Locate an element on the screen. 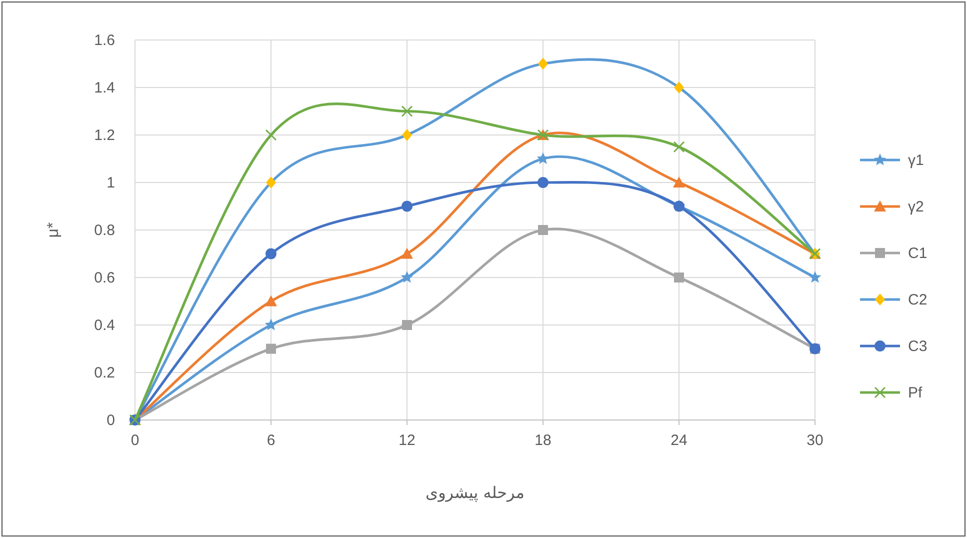  y-tick-label: 1.2 is located at coordinates (104, 135).